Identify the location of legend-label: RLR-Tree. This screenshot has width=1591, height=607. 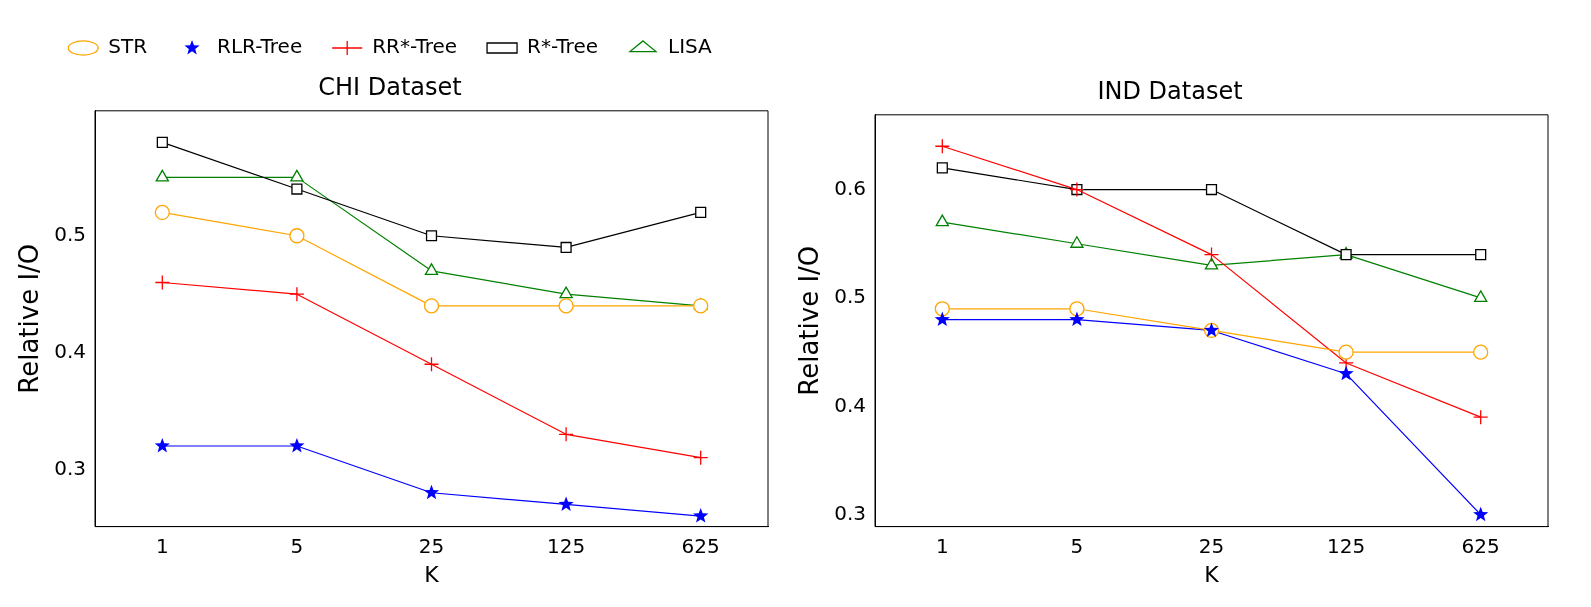
(260, 46).